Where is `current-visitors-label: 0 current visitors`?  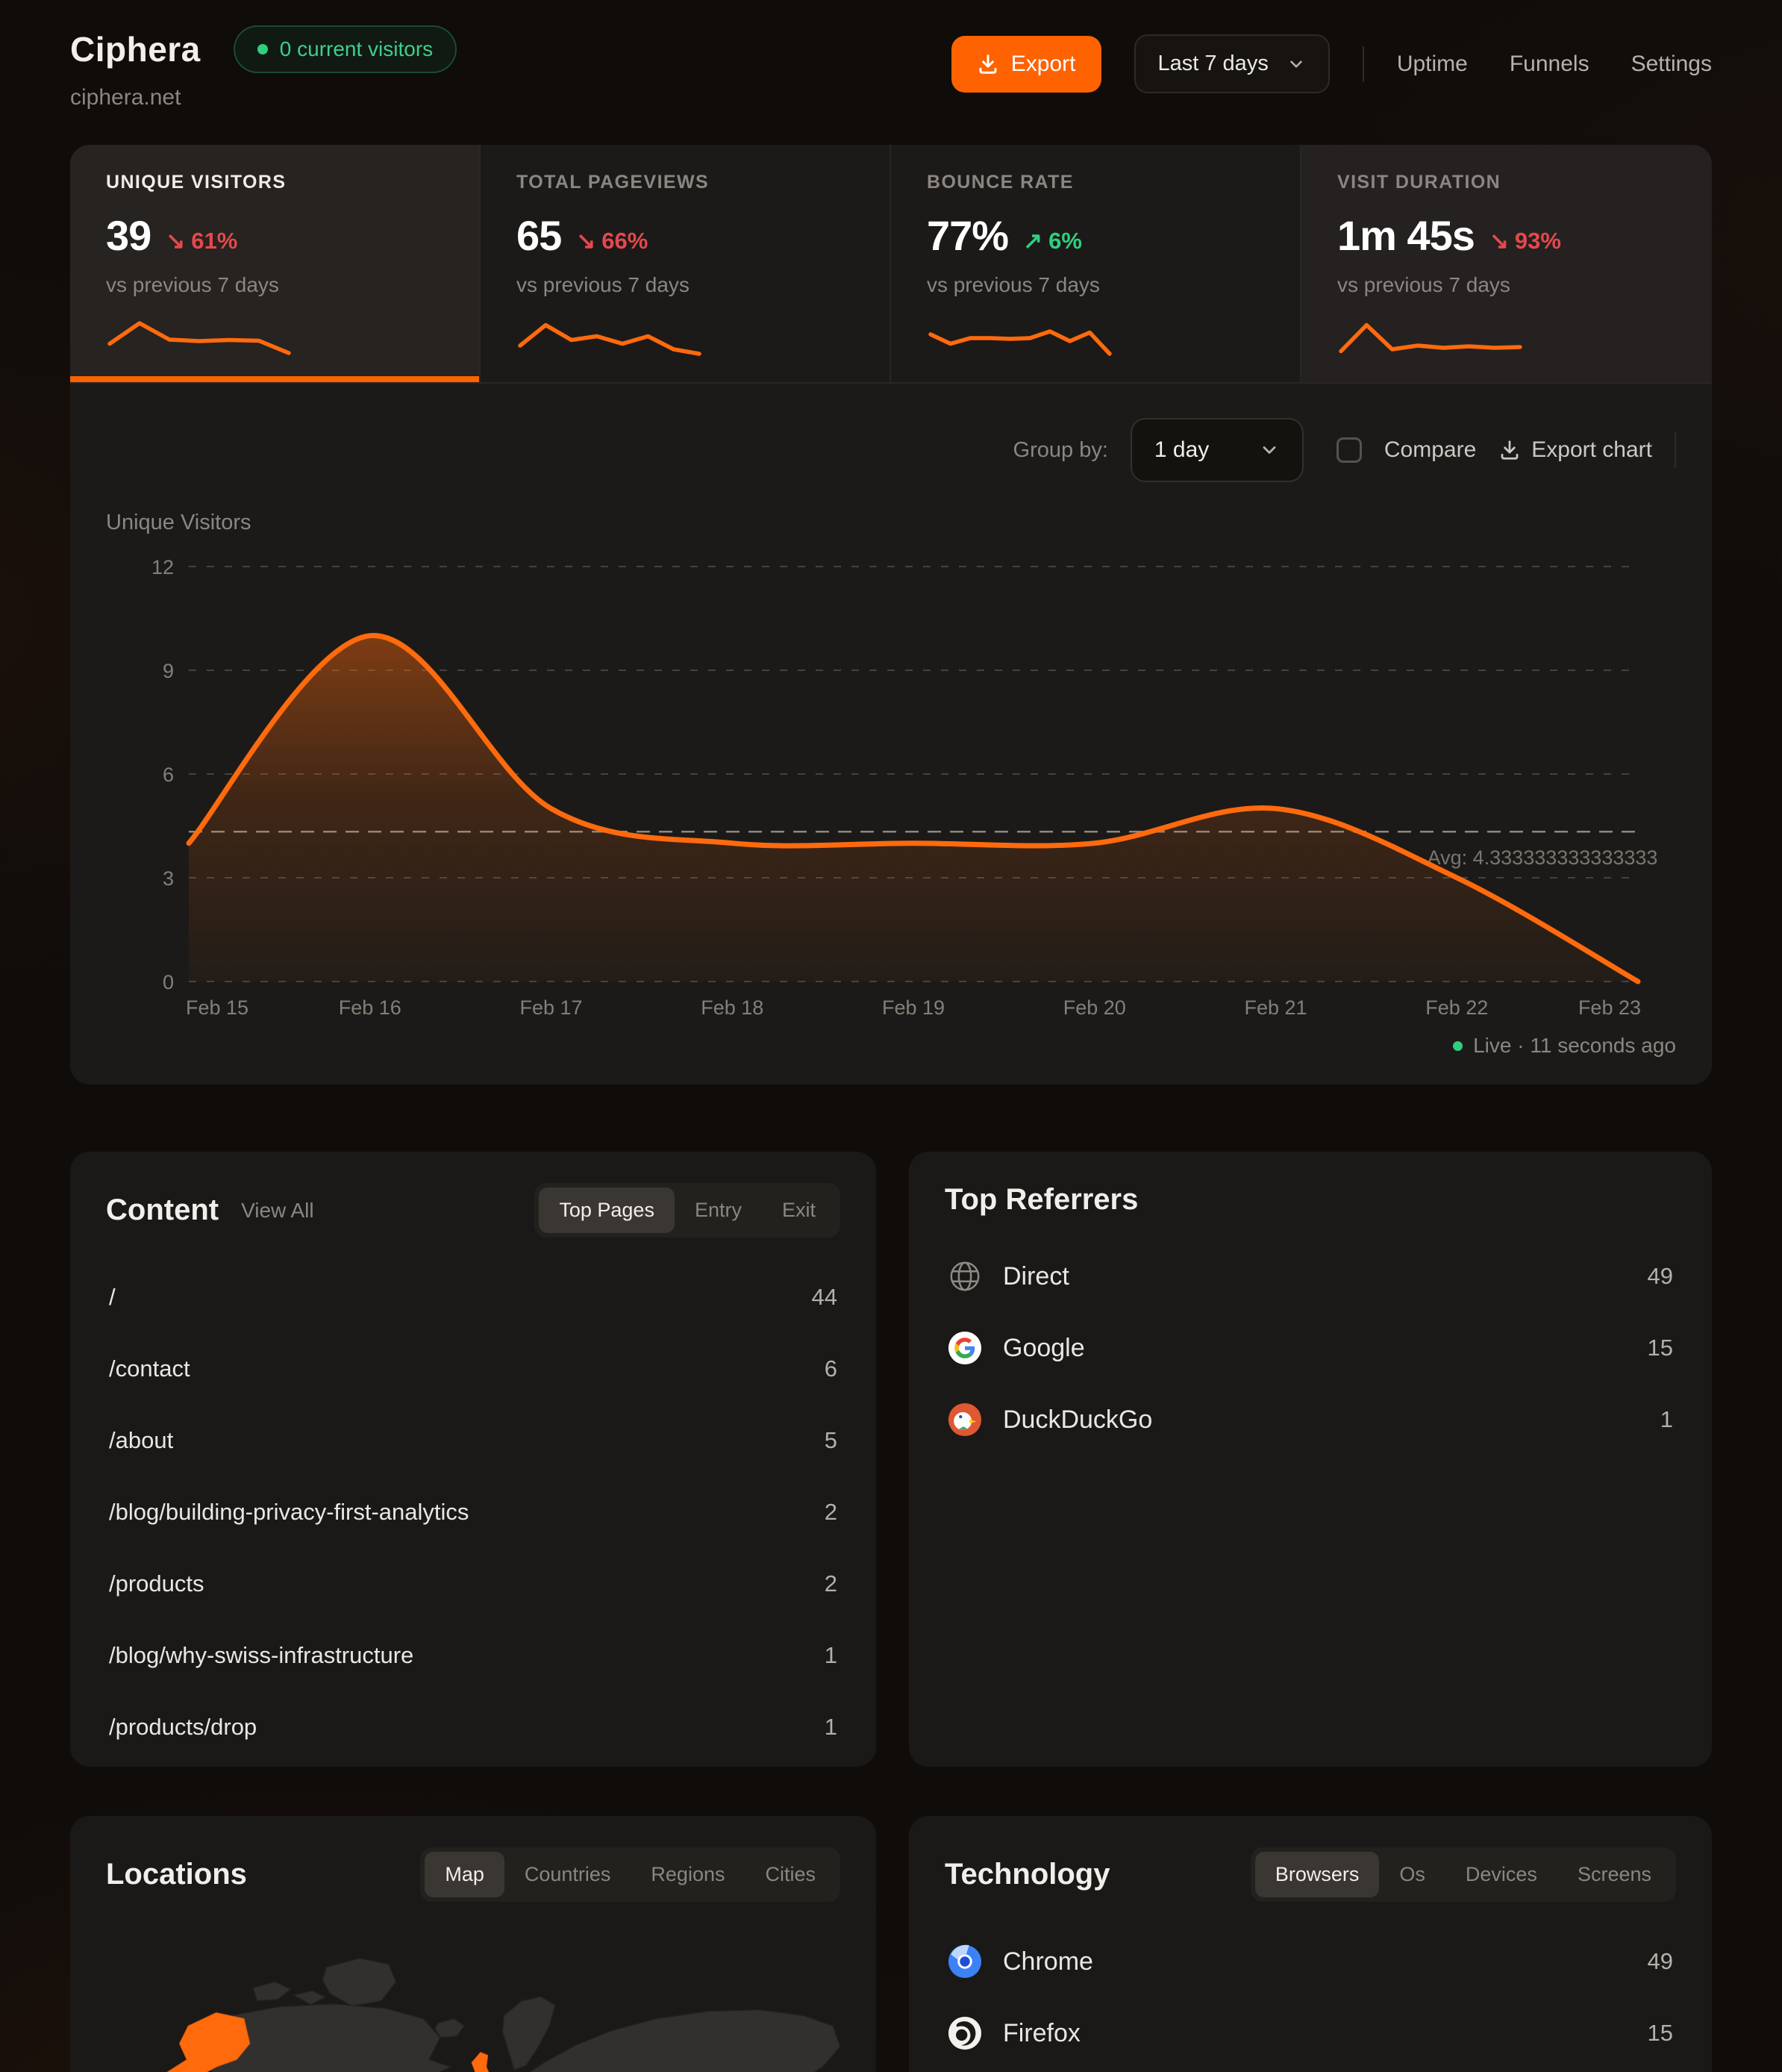 current-visitors-label: 0 current visitors is located at coordinates (356, 48).